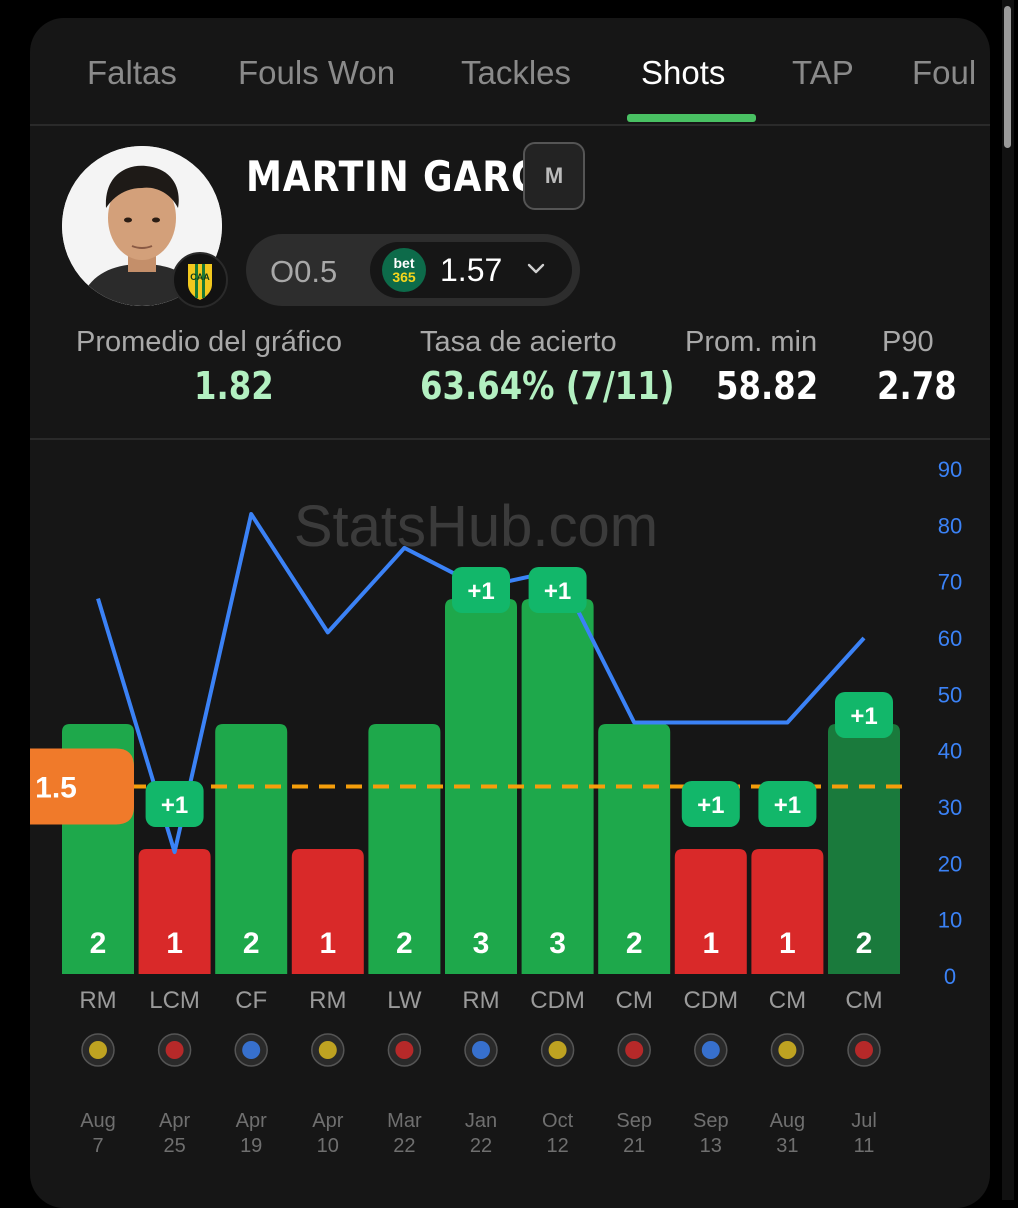 Image resolution: width=1018 pixels, height=1208 pixels. I want to click on position-label: CM, so click(634, 1000).